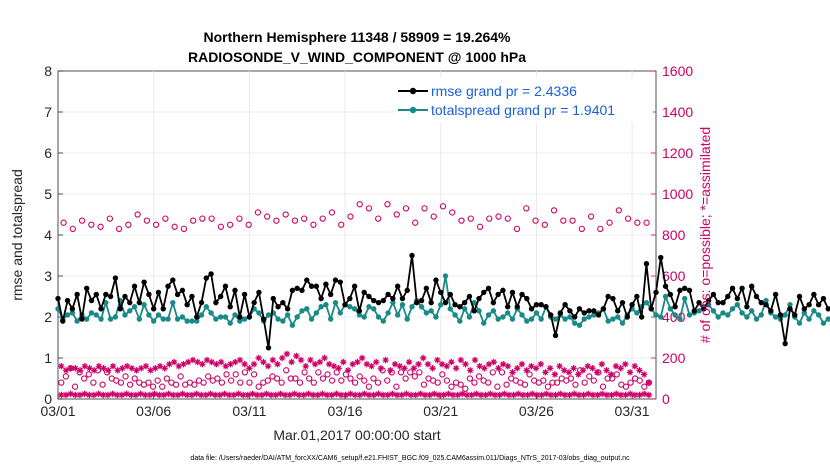 This screenshot has height=470, width=830. What do you see at coordinates (666, 399) in the screenshot?
I see `right-tick-label: 0` at bounding box center [666, 399].